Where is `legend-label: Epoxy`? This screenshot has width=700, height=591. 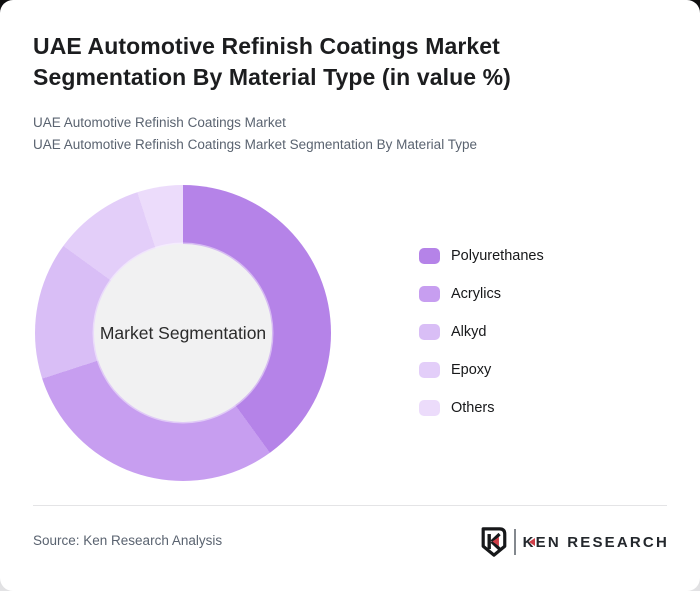 legend-label: Epoxy is located at coordinates (471, 369).